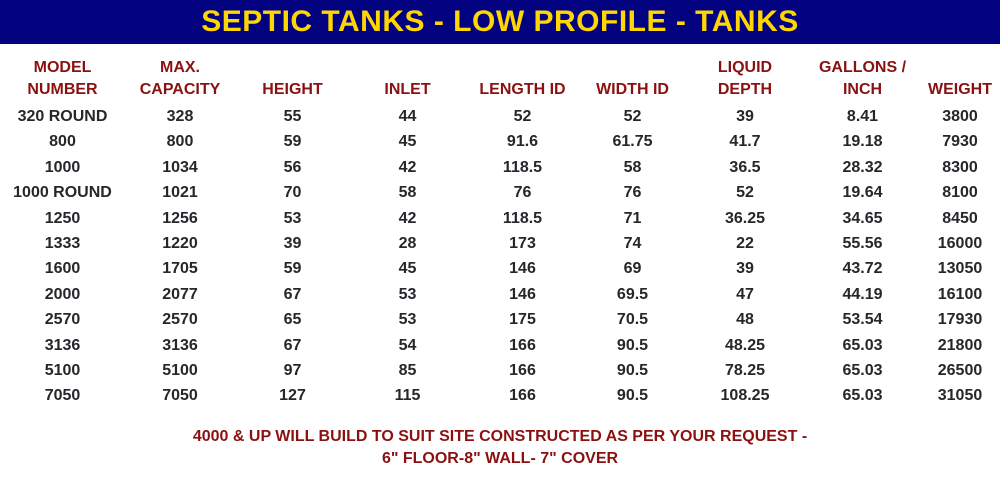  I want to click on table-cell: 146, so click(522, 294).